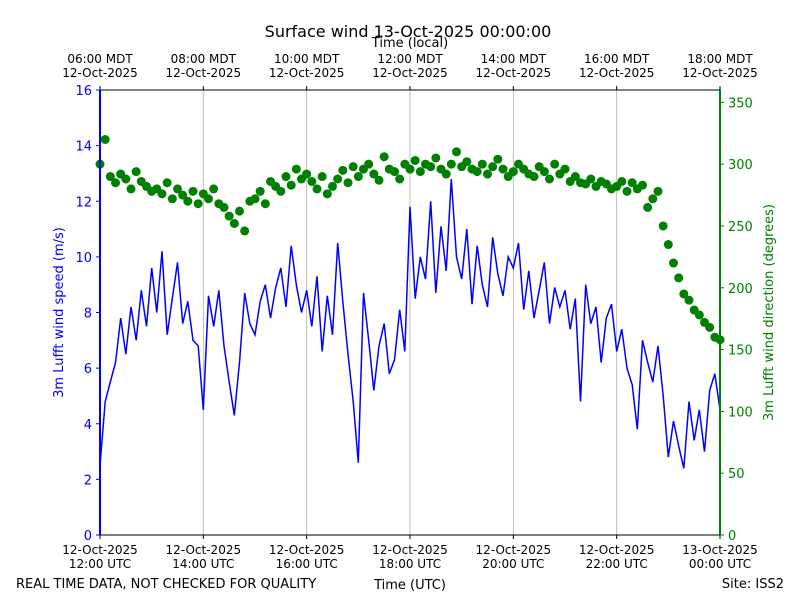 This screenshot has width=800, height=600. I want to click on quality-note: REAL TIME DATA, NOT CHECKED FOR QUALITY, so click(166, 584).